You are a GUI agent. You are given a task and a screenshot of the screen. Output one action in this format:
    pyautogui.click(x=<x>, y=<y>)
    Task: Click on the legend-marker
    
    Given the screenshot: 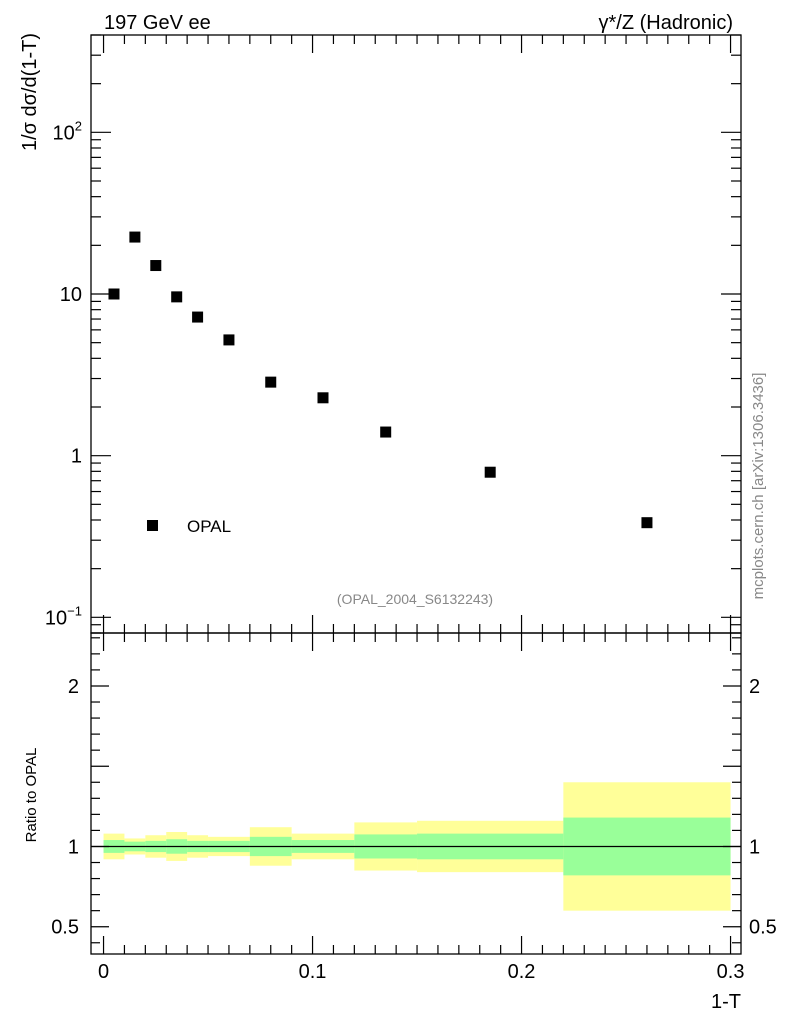 What is the action you would take?
    pyautogui.click(x=152, y=525)
    